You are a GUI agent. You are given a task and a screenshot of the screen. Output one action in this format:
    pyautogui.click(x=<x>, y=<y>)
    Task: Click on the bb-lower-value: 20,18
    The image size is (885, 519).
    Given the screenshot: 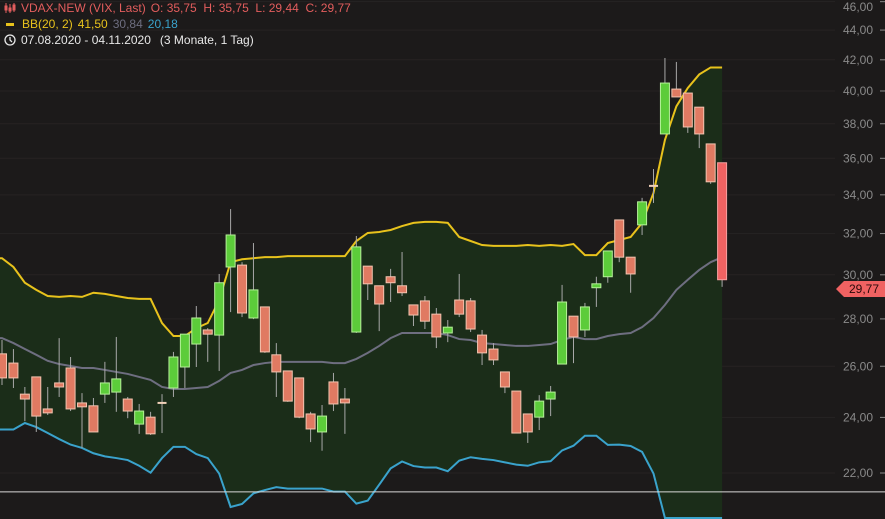 What is the action you would take?
    pyautogui.click(x=162, y=24)
    